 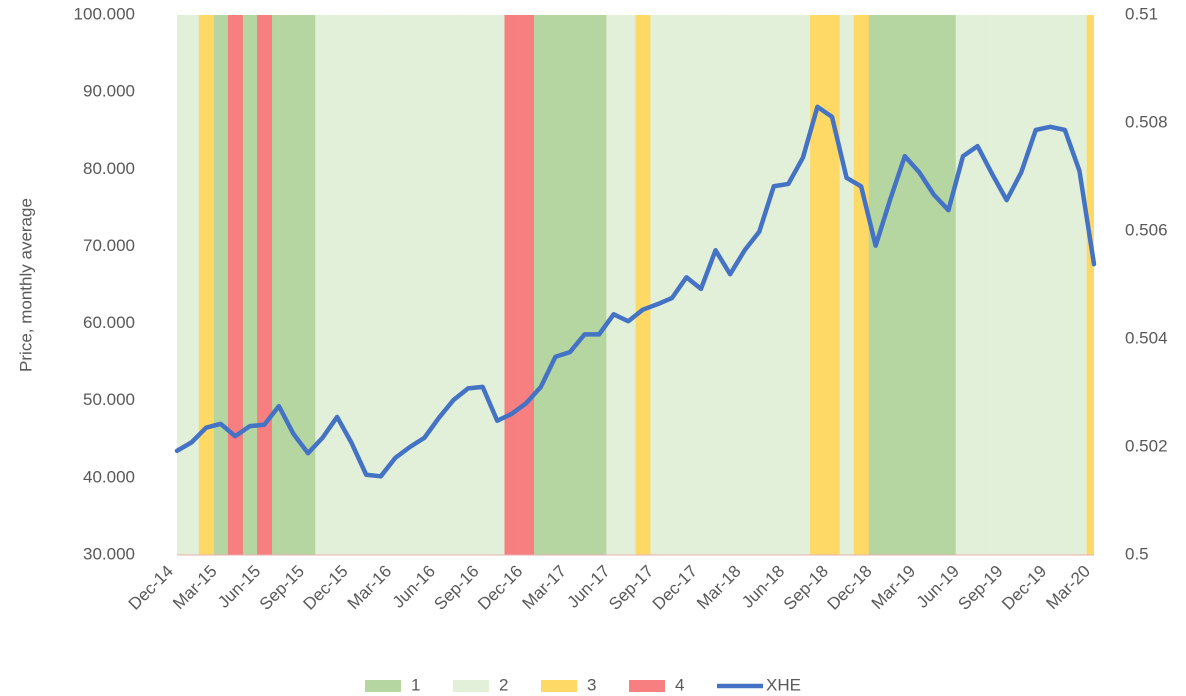 What do you see at coordinates (719, 588) in the screenshot?
I see `x-tick-label: Mar-18` at bounding box center [719, 588].